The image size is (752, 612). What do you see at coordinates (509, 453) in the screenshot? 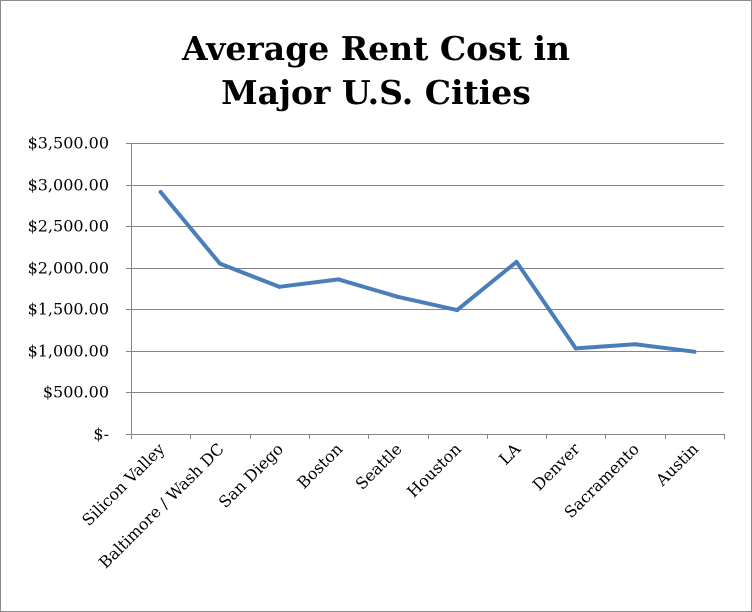
I see `x-tick-label: LA` at bounding box center [509, 453].